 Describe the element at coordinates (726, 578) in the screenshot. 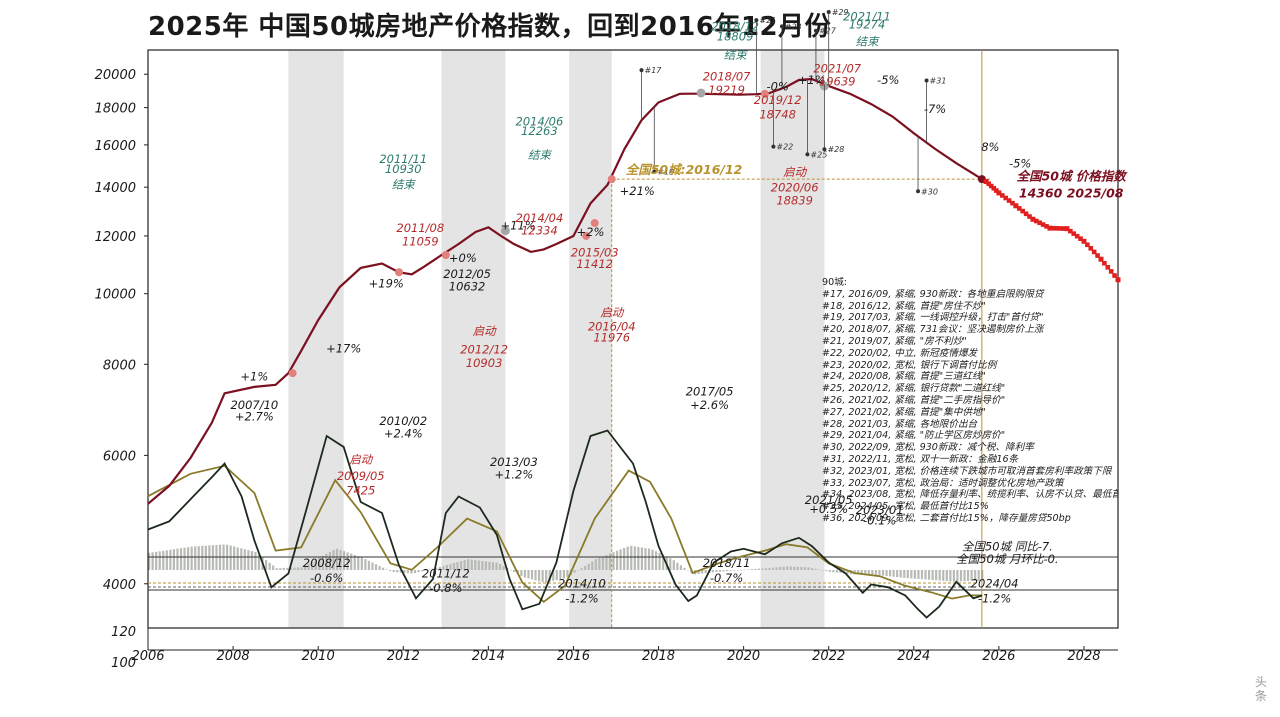

I see `annotation-label: -0.7%` at that location.